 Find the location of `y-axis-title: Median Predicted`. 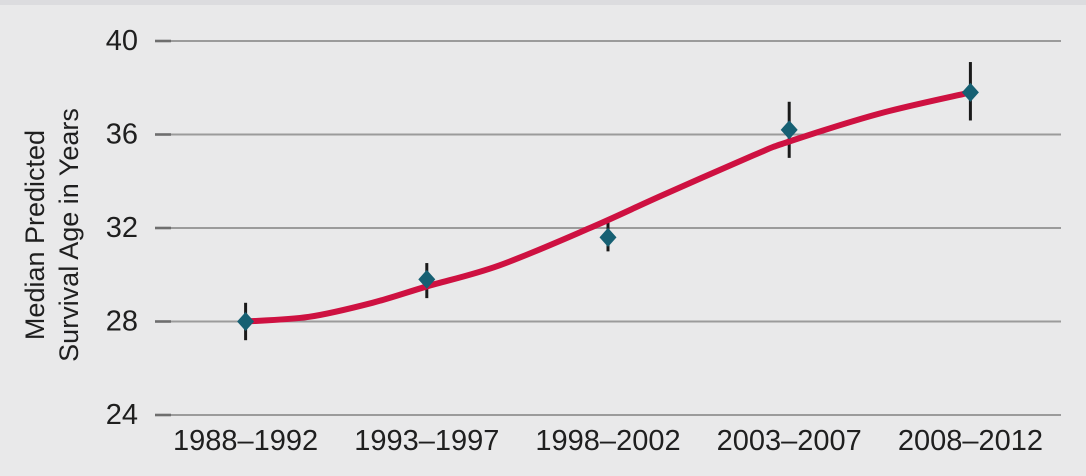

y-axis-title: Median Predicted is located at coordinates (35, 235).